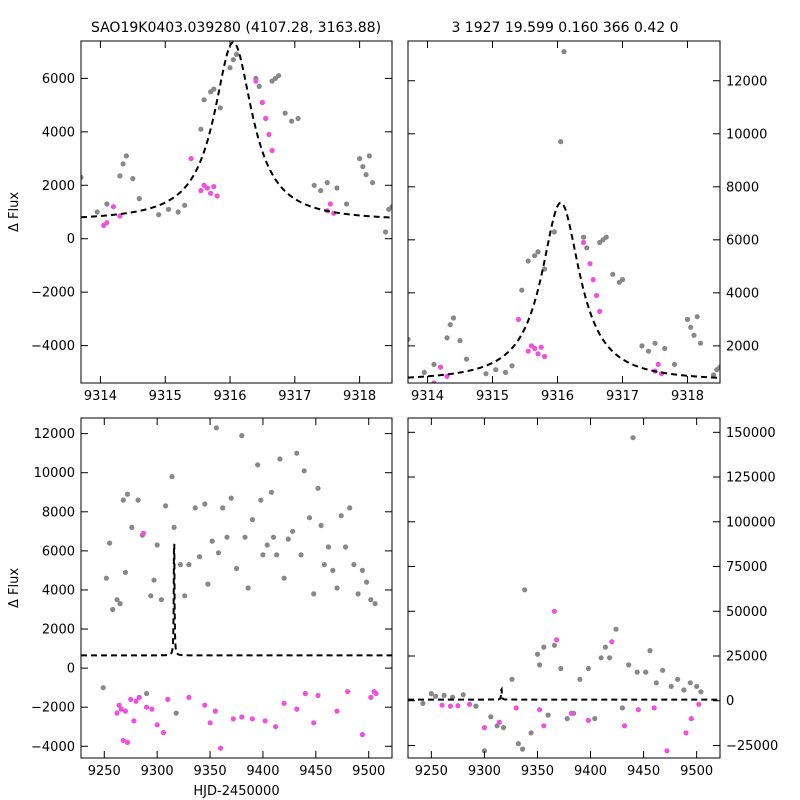  What do you see at coordinates (315, 771) in the screenshot?
I see `x-tick-label: 9450` at bounding box center [315, 771].